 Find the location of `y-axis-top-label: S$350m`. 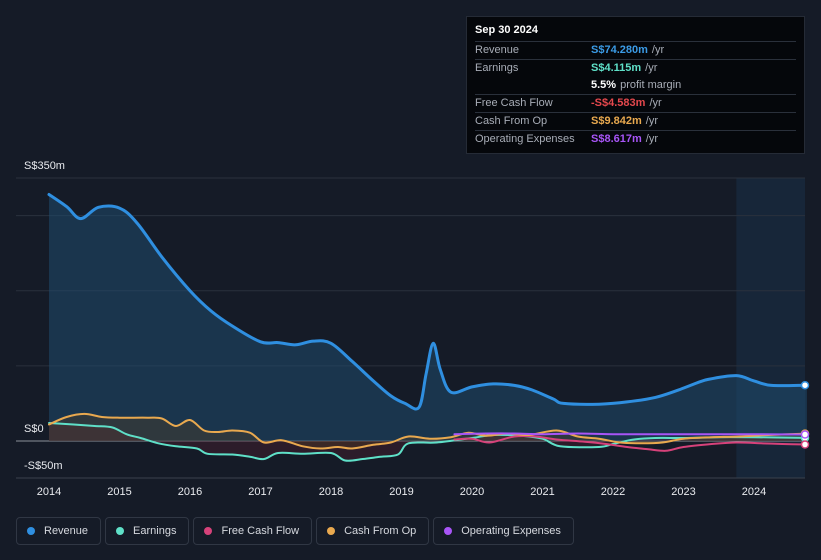

y-axis-top-label: S$350m is located at coordinates (44, 166).